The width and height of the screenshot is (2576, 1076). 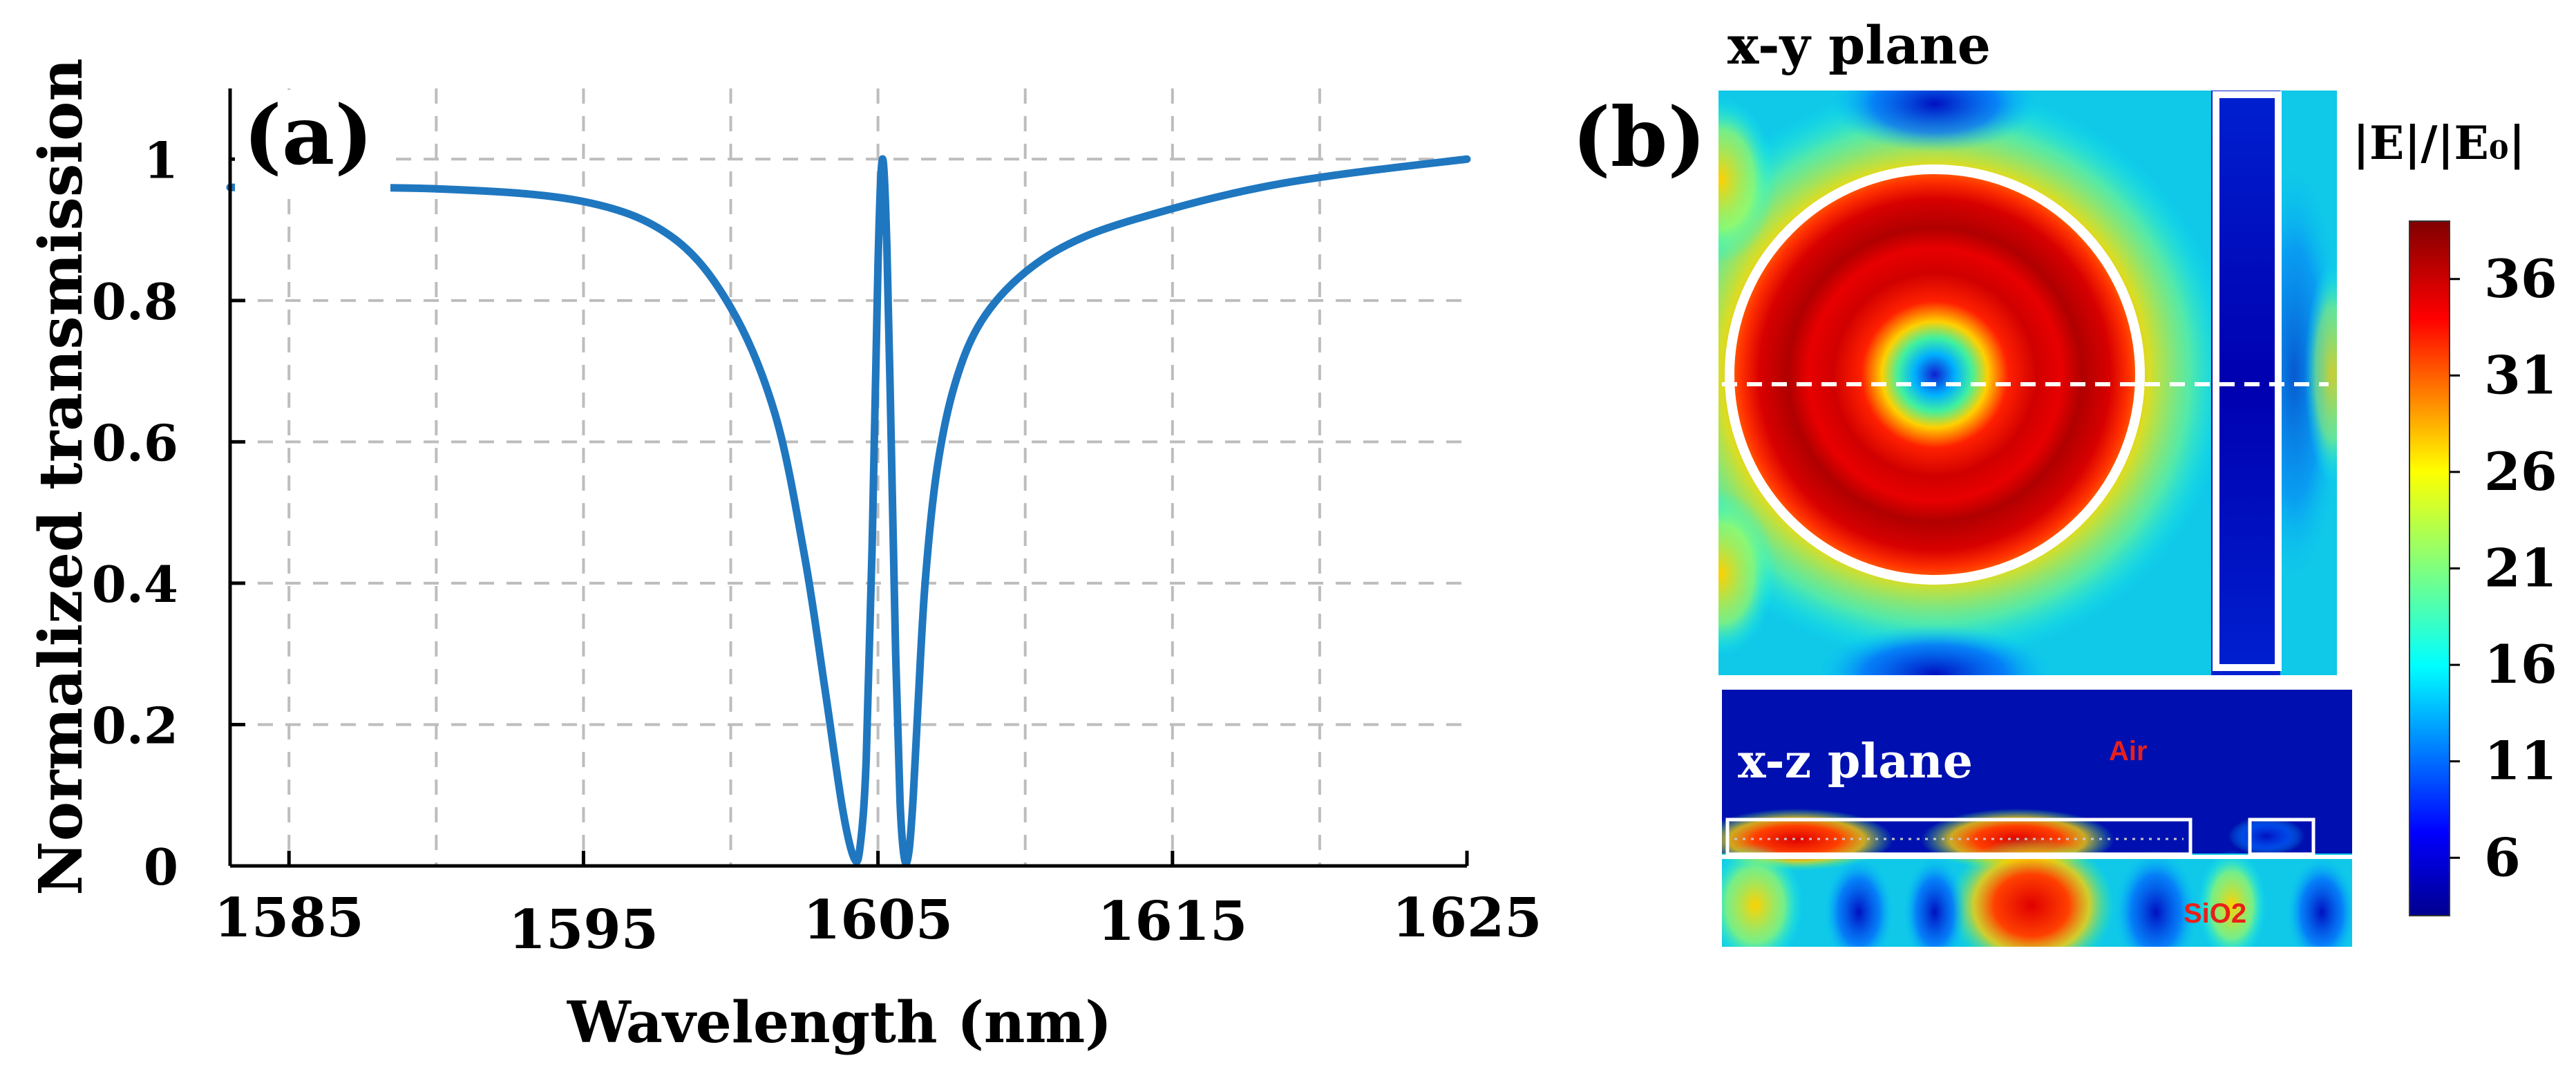 What do you see at coordinates (289, 919) in the screenshot?
I see `x-tick-label: 1585` at bounding box center [289, 919].